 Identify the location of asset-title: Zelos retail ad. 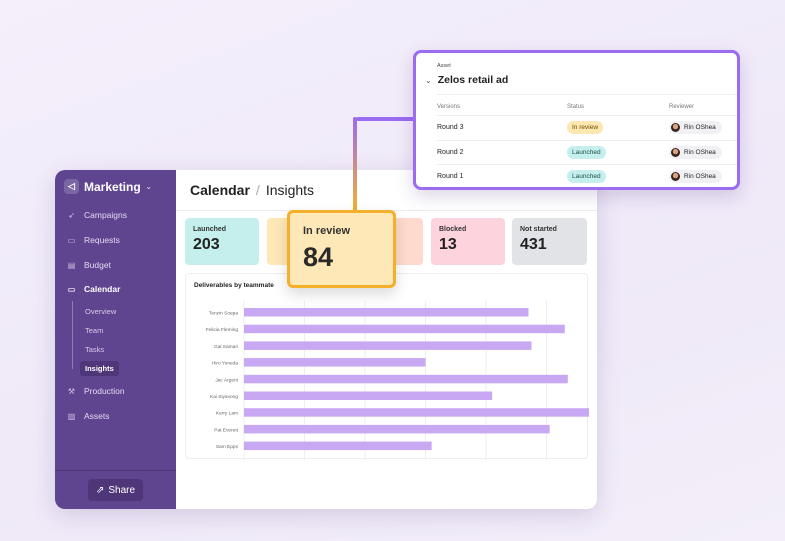
(473, 80).